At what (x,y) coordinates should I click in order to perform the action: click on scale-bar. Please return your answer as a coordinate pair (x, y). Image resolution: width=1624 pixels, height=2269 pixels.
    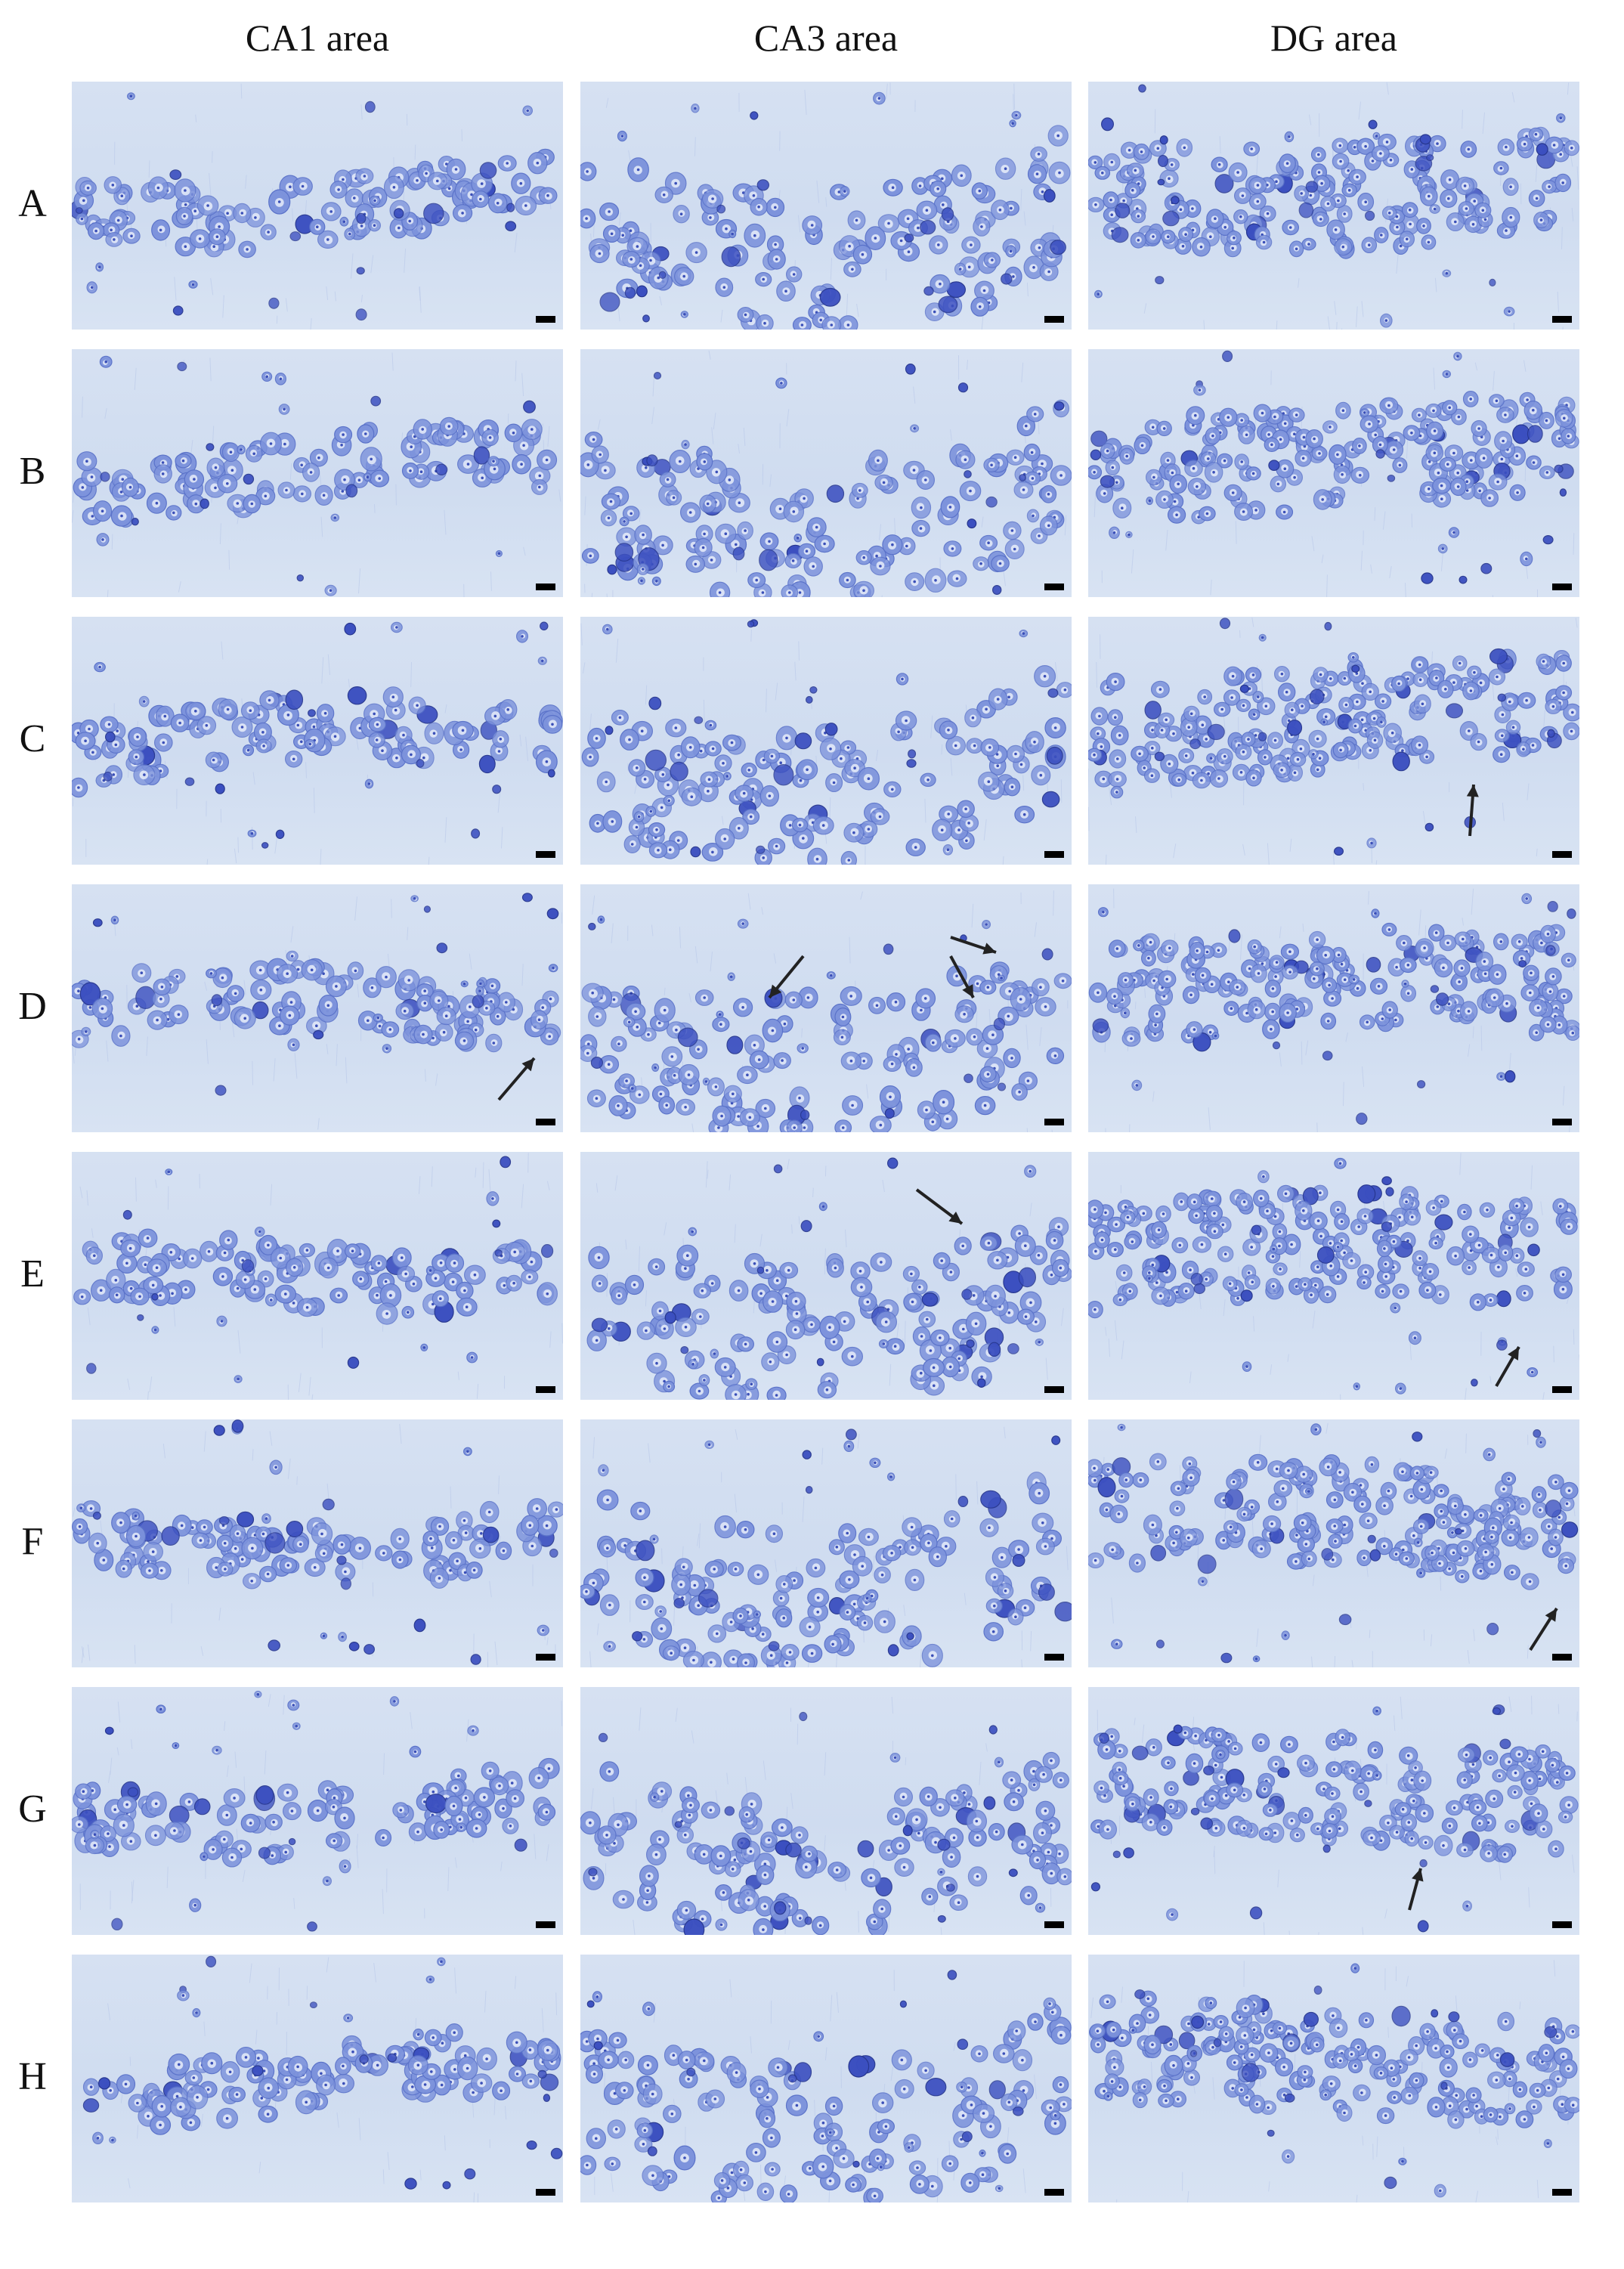
    Looking at the image, I should click on (1562, 1122).